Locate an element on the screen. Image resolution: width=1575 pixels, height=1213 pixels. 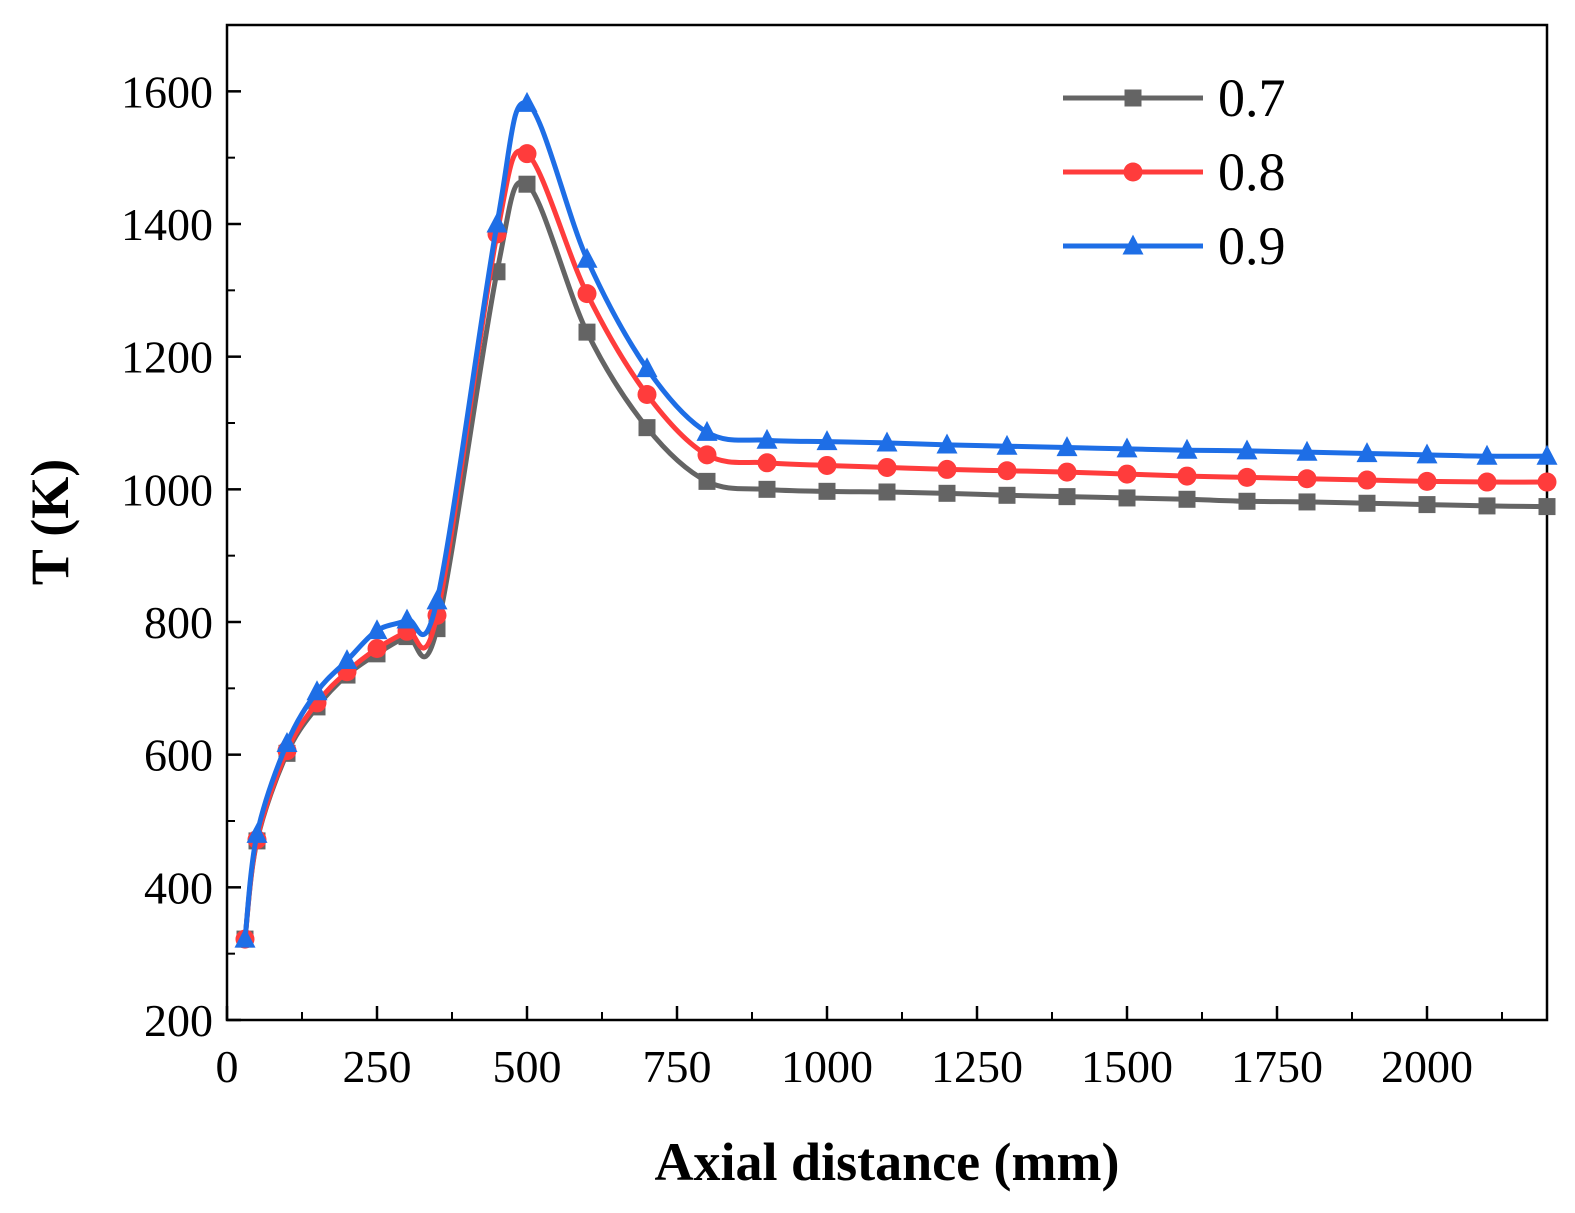
legend-label: 0.7 is located at coordinates (1252, 98).